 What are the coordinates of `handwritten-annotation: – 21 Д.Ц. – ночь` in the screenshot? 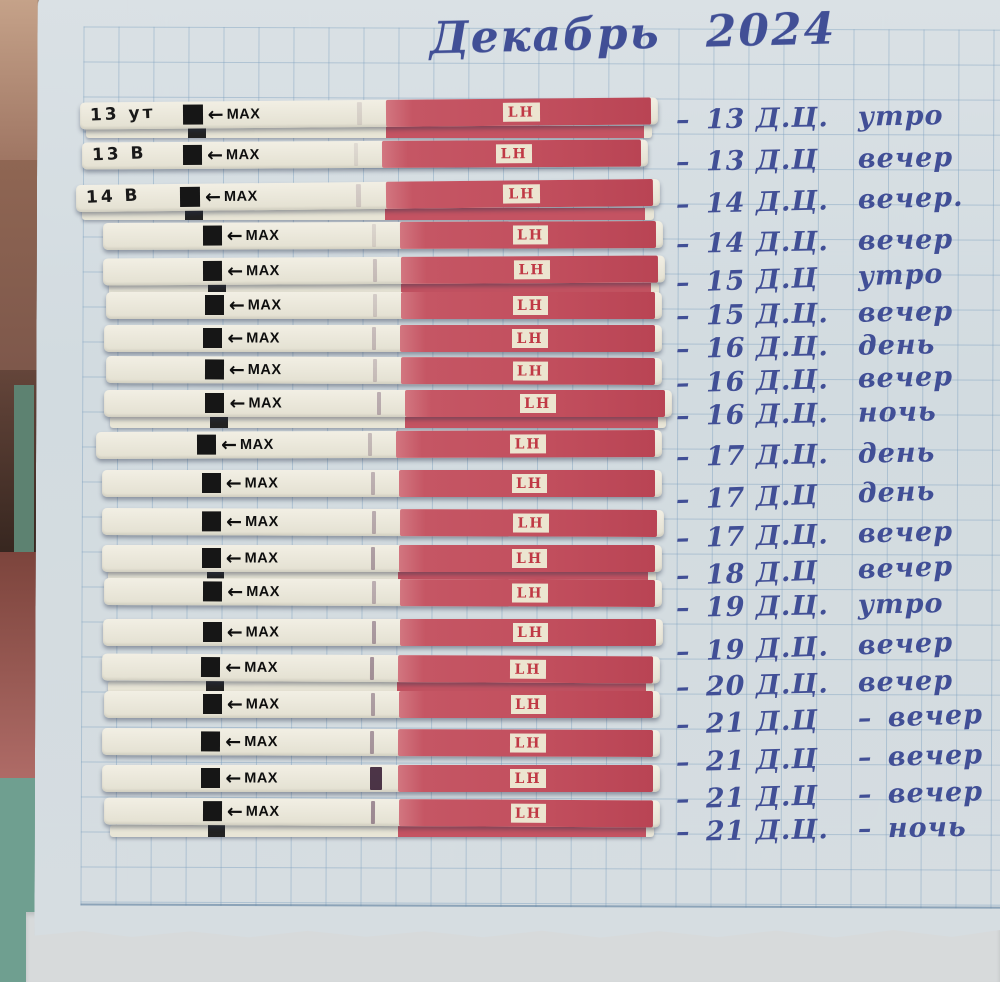 It's located at (838, 835).